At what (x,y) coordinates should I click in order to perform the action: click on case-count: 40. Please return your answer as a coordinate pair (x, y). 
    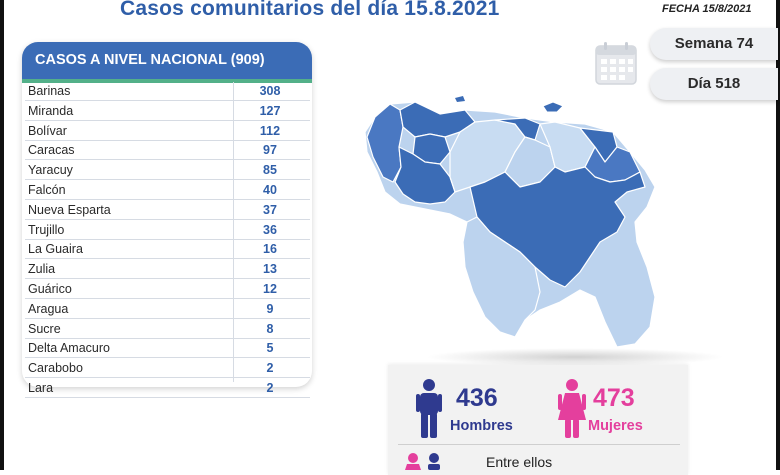
    Looking at the image, I should click on (270, 189).